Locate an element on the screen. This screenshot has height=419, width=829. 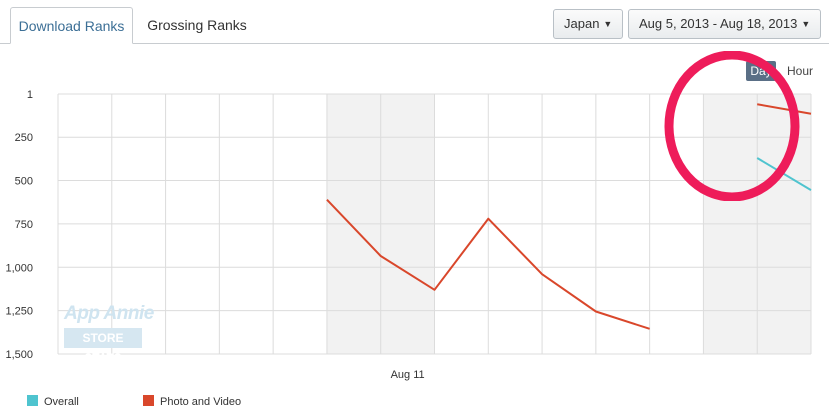
watermark-brand: App Annie is located at coordinates (109, 313).